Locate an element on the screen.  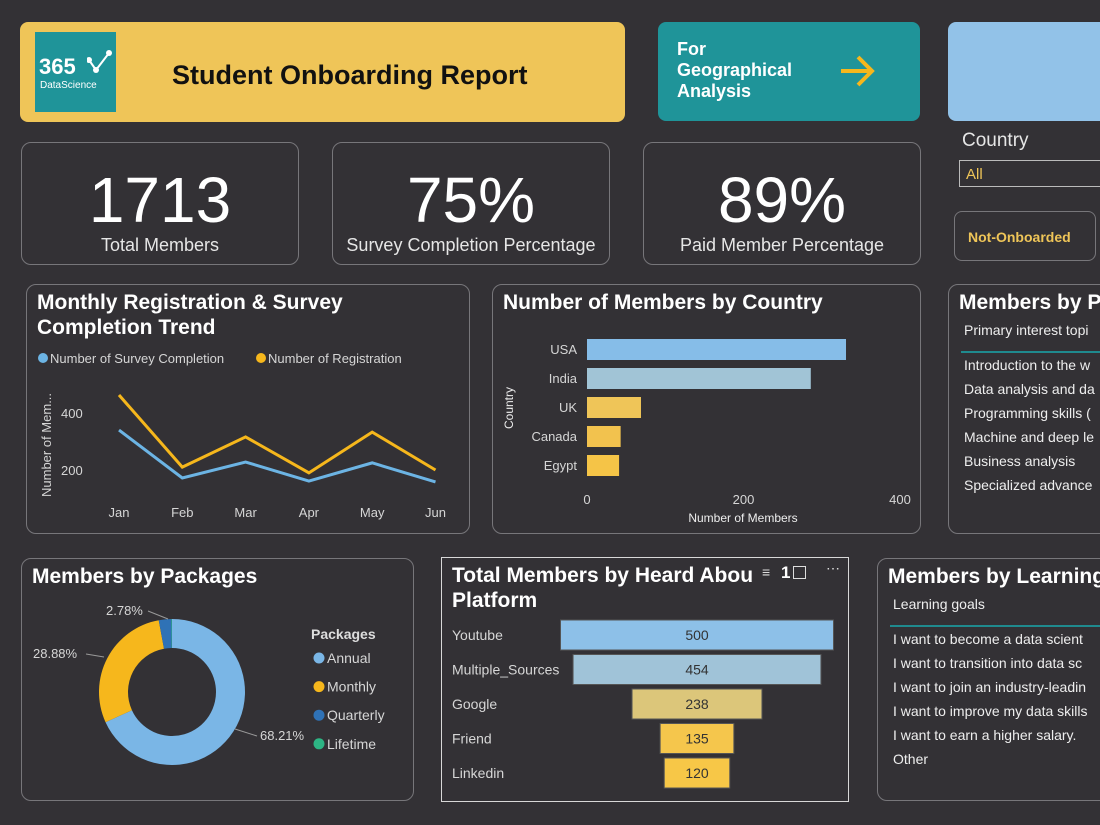
x-tick-label: 400 is located at coordinates (900, 499).